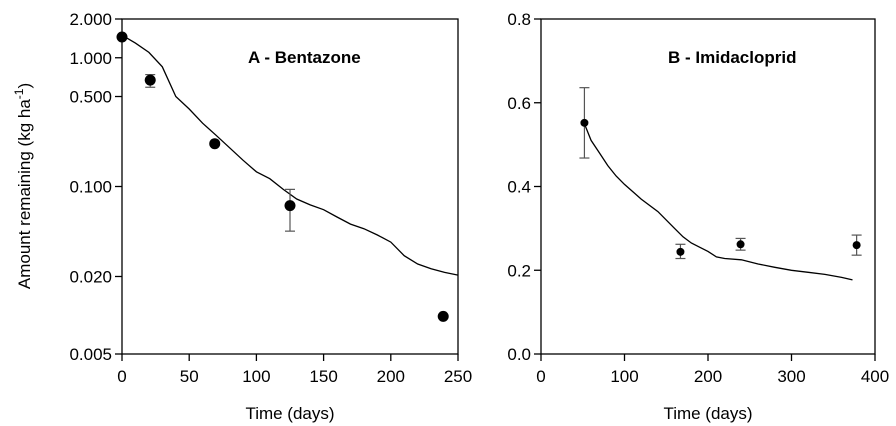  Describe the element at coordinates (519, 19) in the screenshot. I see `y-tick-label: 0.8` at that location.